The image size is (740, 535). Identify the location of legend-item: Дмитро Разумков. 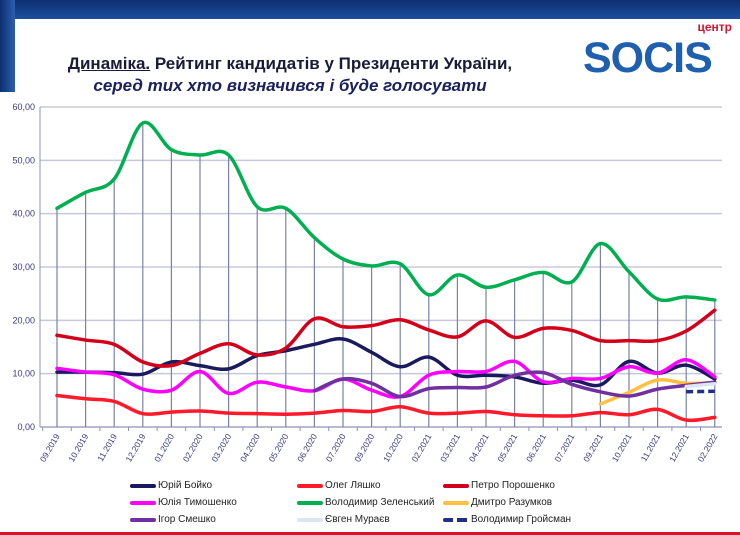
(497, 503).